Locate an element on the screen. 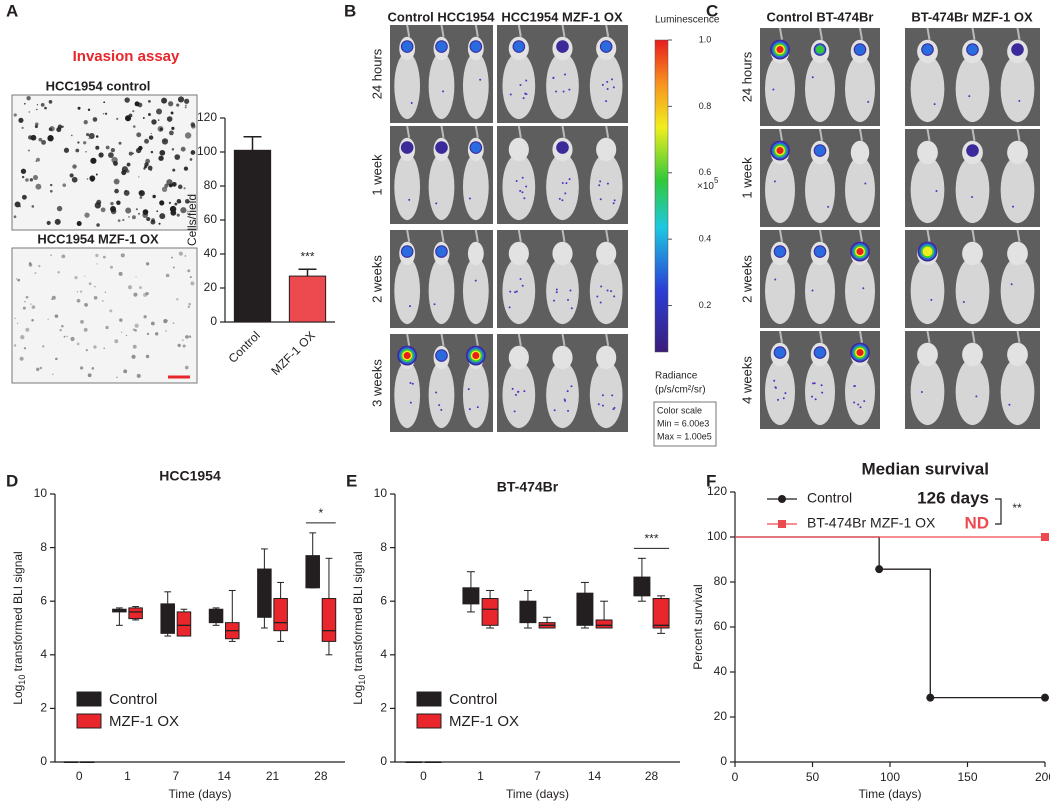  y-tick-label: 40 is located at coordinates (211, 253).